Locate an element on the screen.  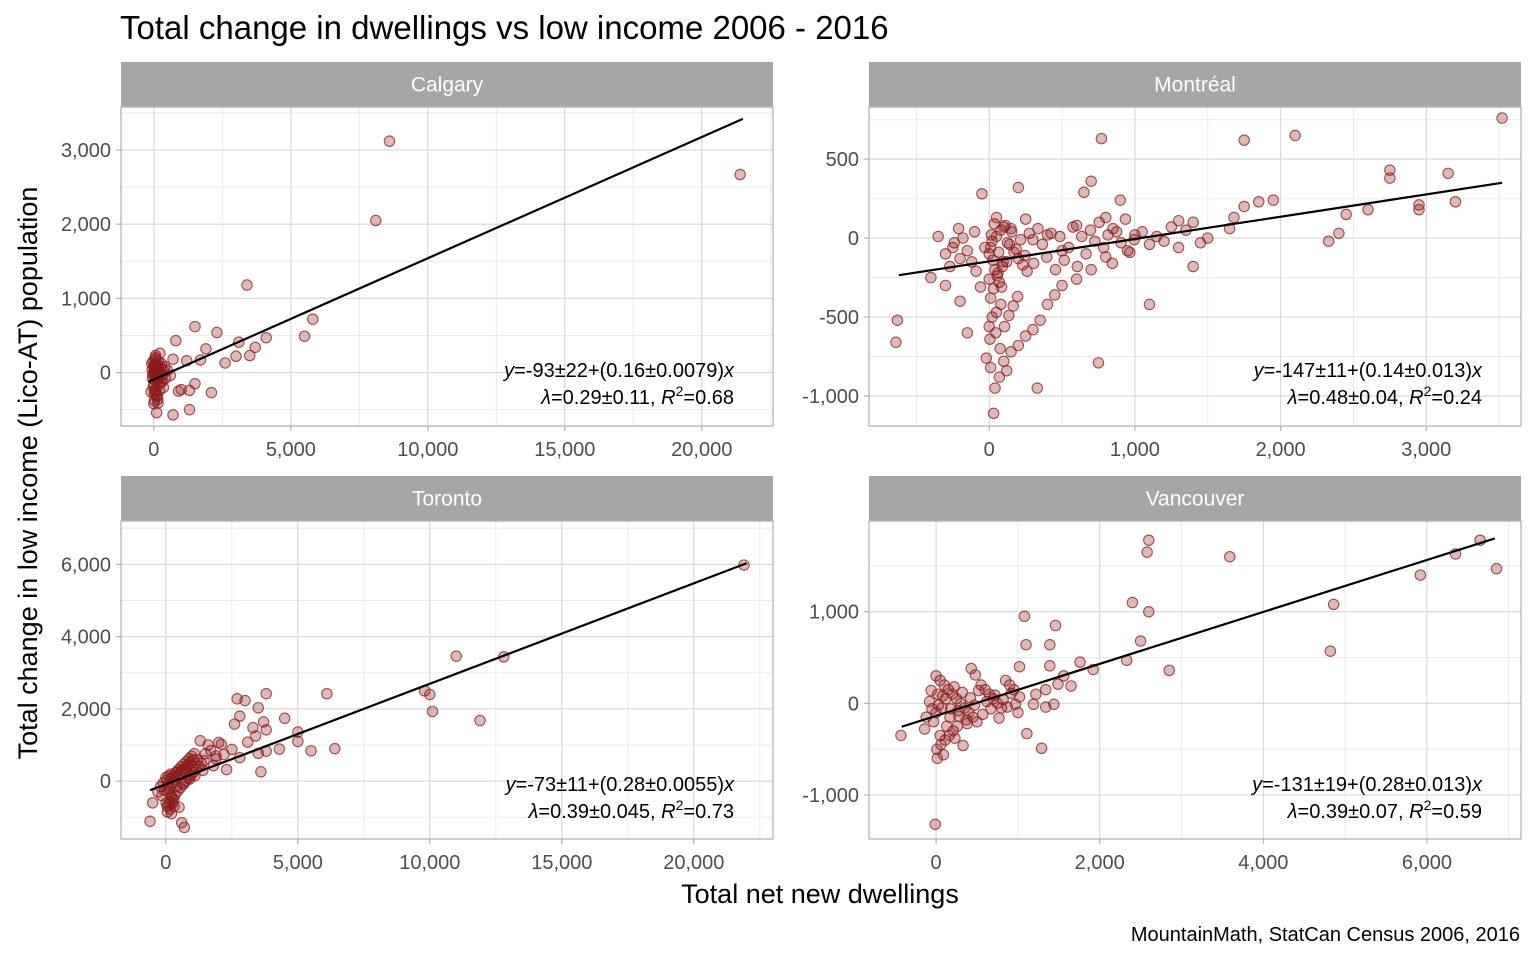
panel-border is located at coordinates (447, 266).